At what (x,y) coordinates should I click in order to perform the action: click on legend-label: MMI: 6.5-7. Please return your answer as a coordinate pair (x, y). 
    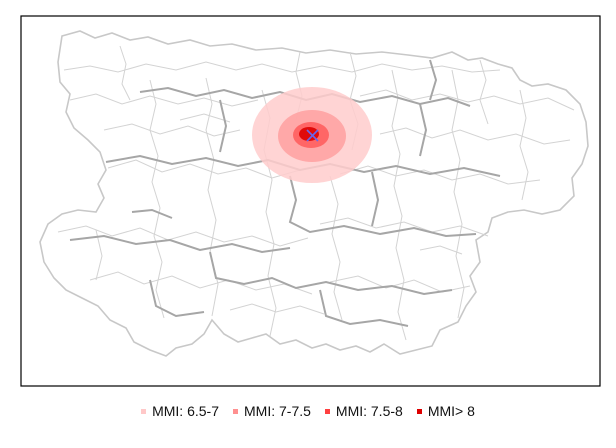
    Looking at the image, I should click on (185, 411).